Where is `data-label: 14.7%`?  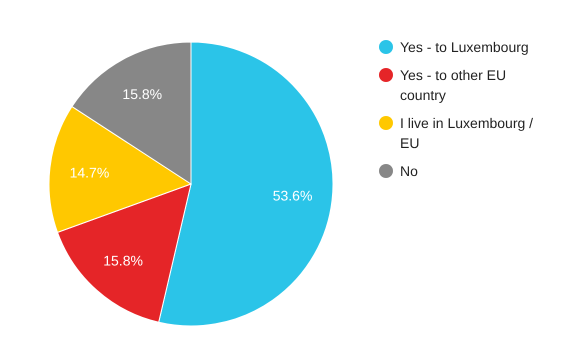
data-label: 14.7% is located at coordinates (90, 172).